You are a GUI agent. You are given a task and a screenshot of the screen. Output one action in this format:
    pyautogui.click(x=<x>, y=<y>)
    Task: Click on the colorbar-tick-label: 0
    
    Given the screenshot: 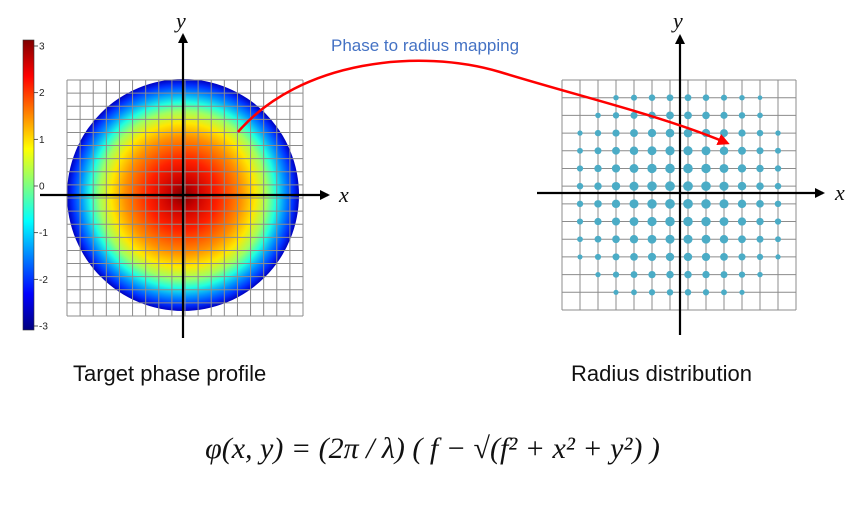 What is the action you would take?
    pyautogui.click(x=42, y=187)
    